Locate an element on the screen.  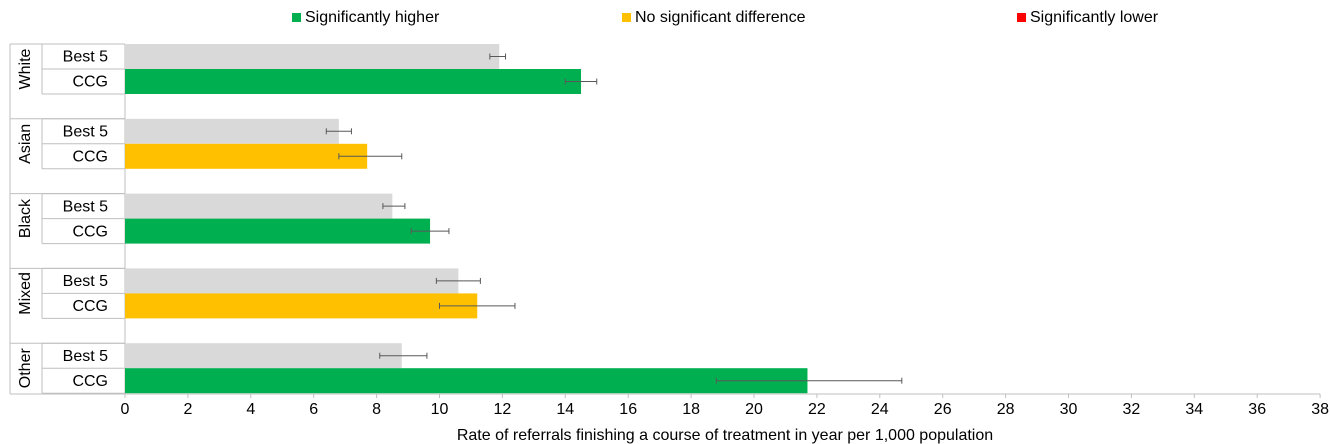
x-tick-label: 8 is located at coordinates (376, 409).